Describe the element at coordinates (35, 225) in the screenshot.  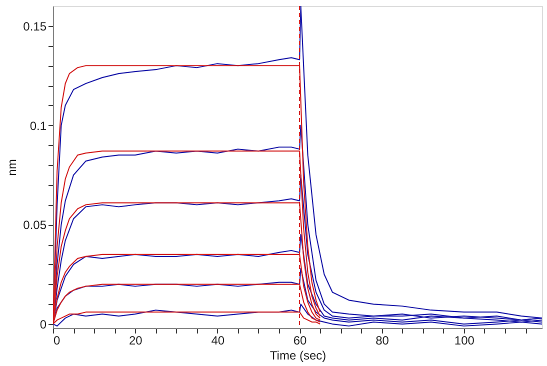
I see `y-tick-label: 0.05` at that location.